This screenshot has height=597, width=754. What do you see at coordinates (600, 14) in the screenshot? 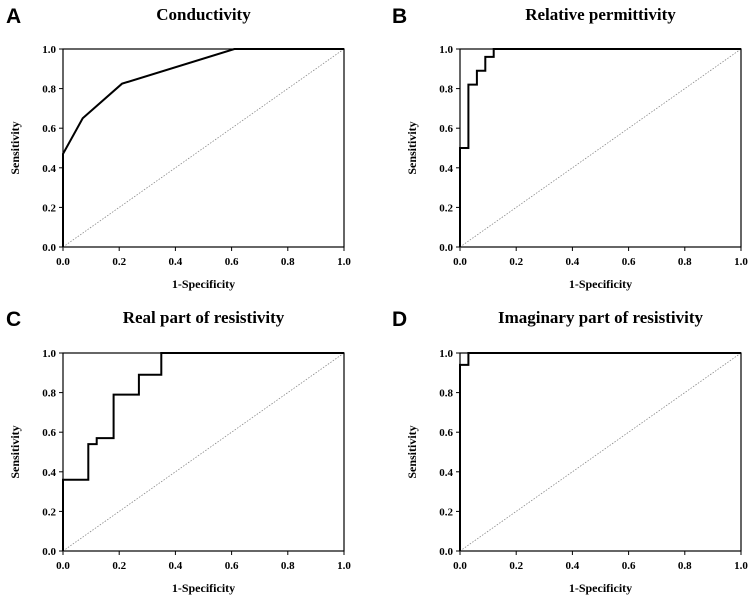
I see `chart-title: Relative permittivity` at bounding box center [600, 14].